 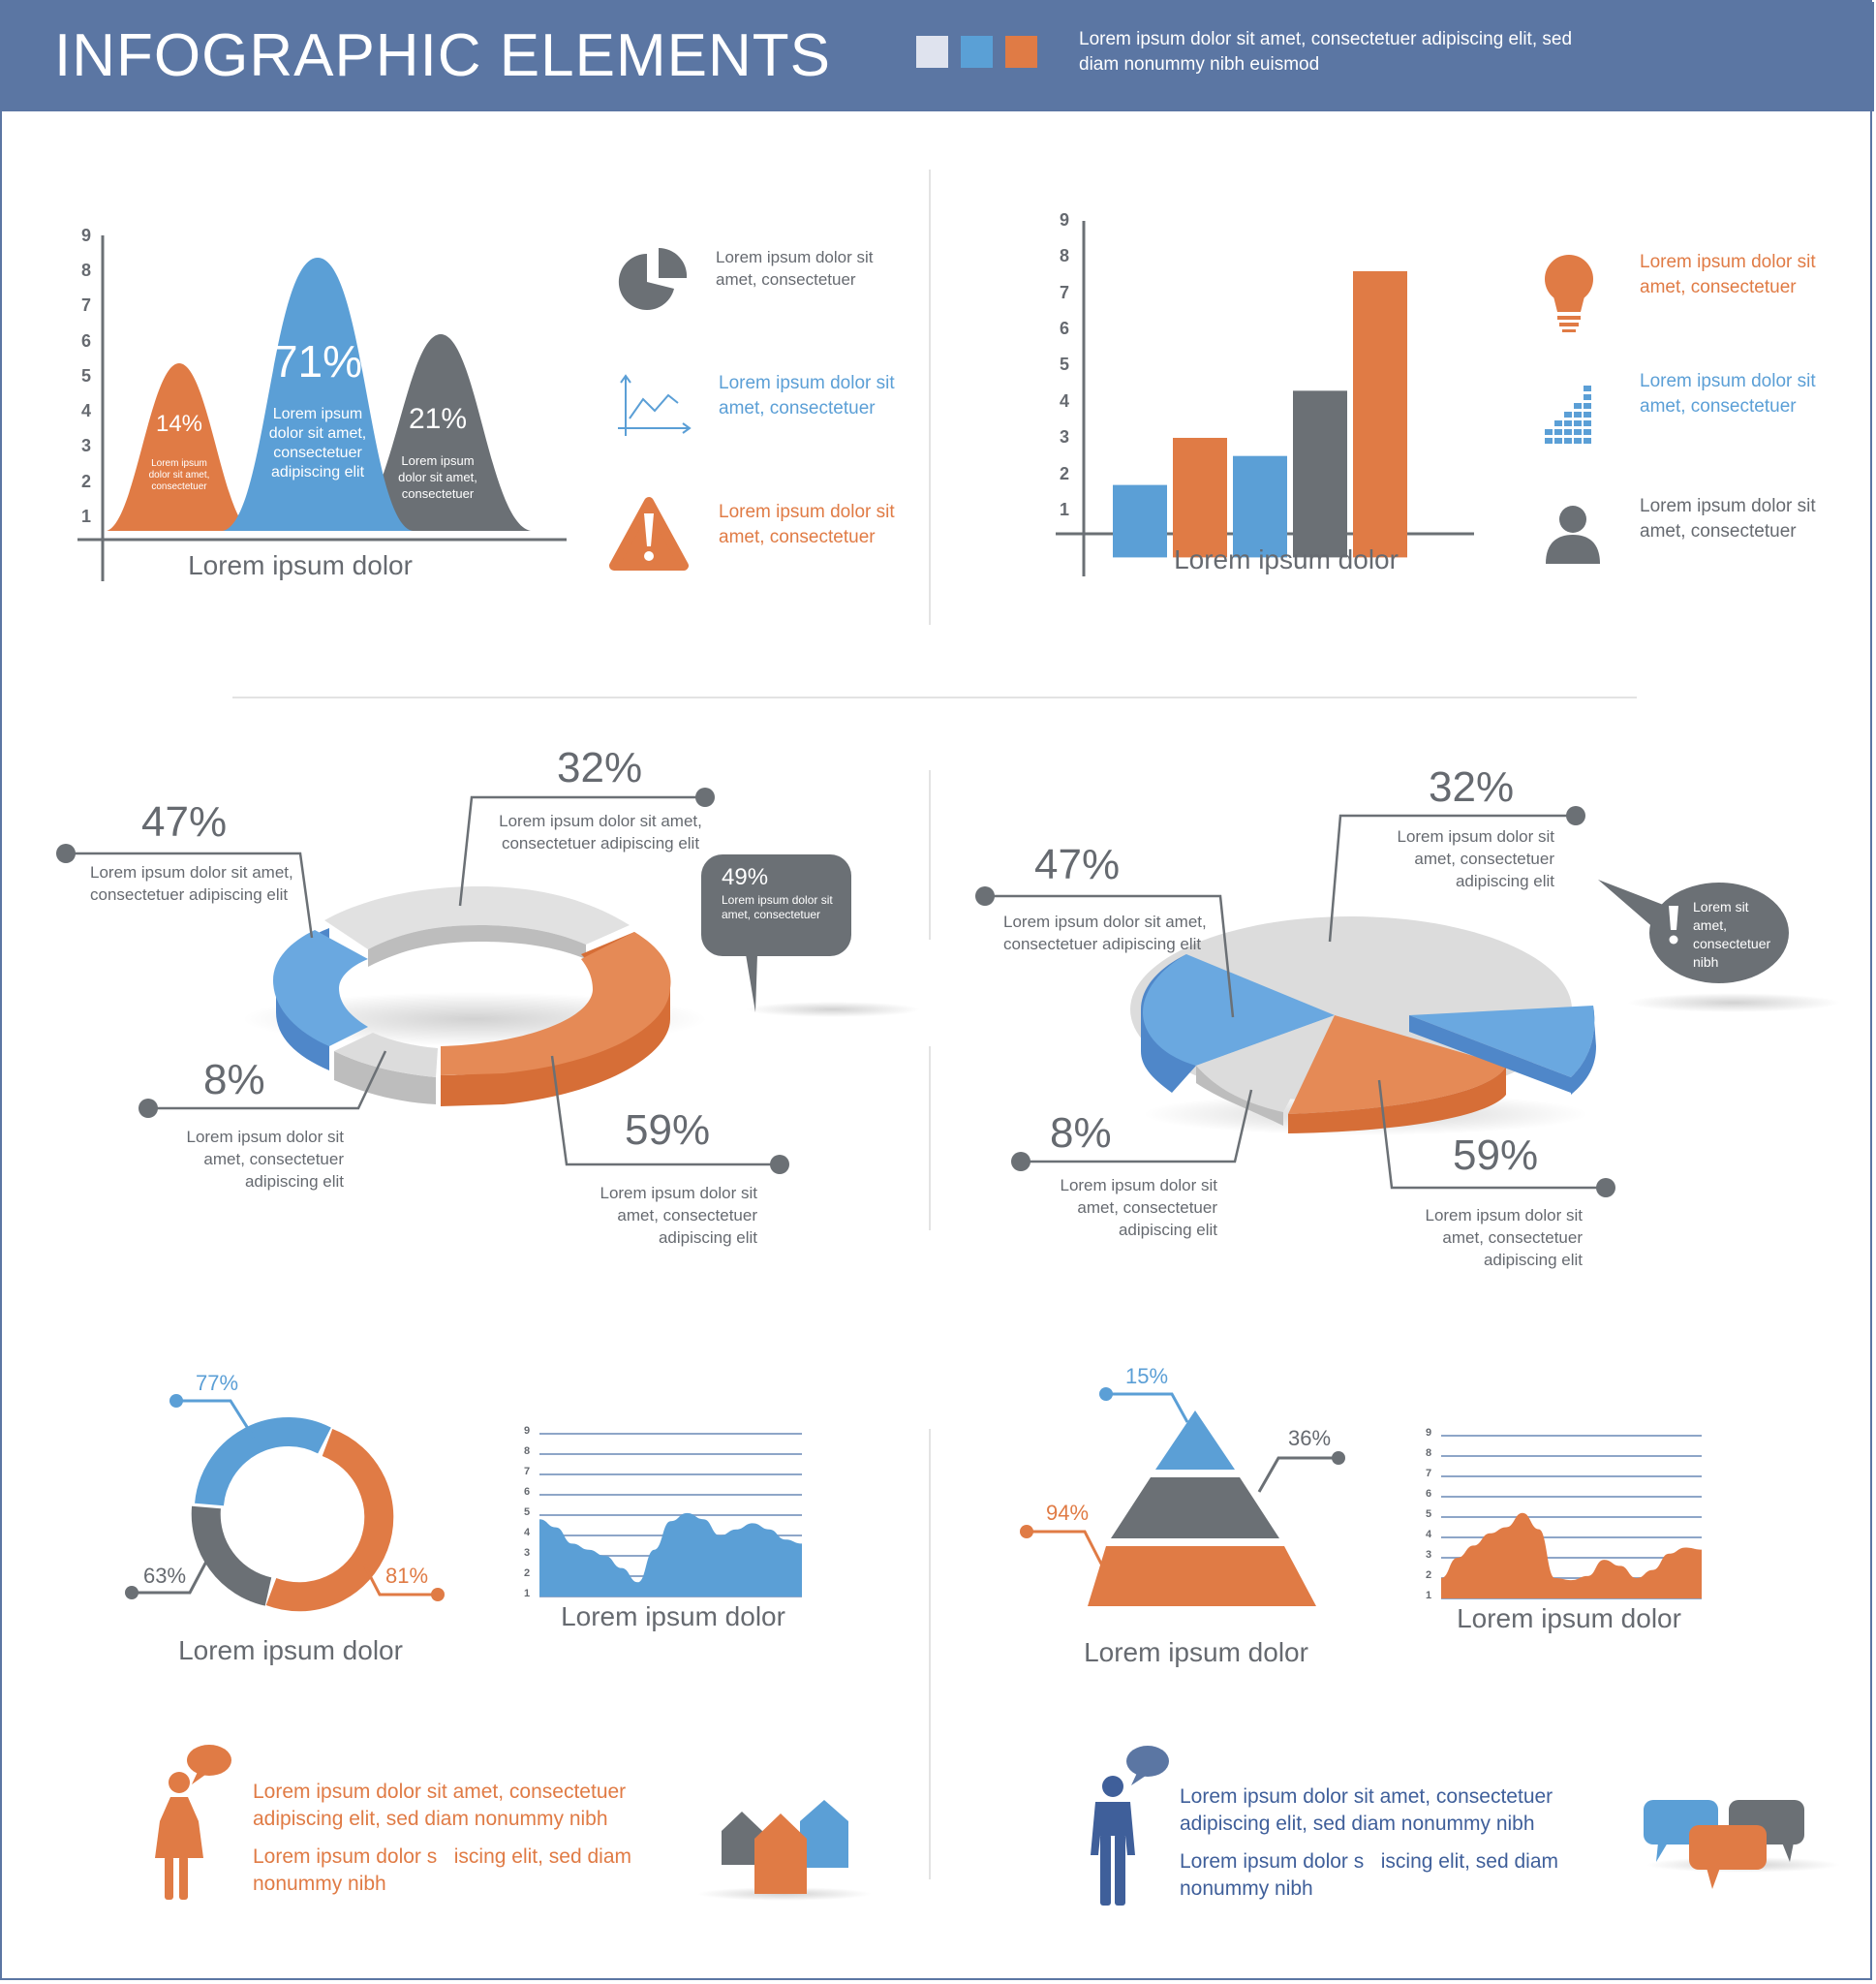 What do you see at coordinates (1065, 400) in the screenshot?
I see `bar-y-tick: 4` at bounding box center [1065, 400].